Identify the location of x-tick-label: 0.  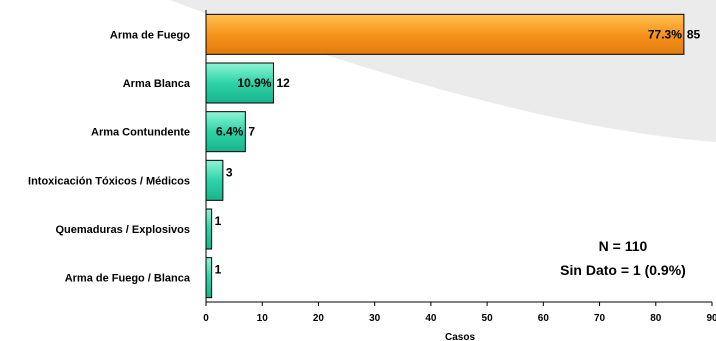
(206, 318).